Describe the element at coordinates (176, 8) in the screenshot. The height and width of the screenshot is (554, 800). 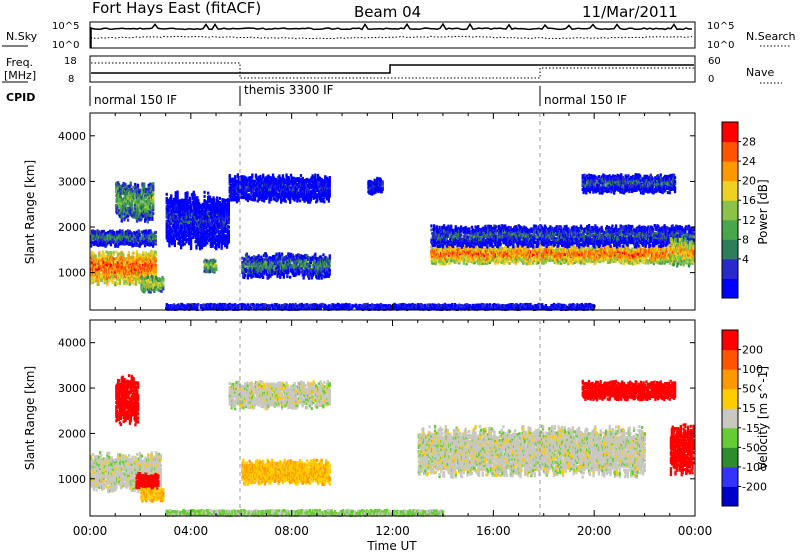
I see `station-title: Fort Hays East (fitACF)` at that location.